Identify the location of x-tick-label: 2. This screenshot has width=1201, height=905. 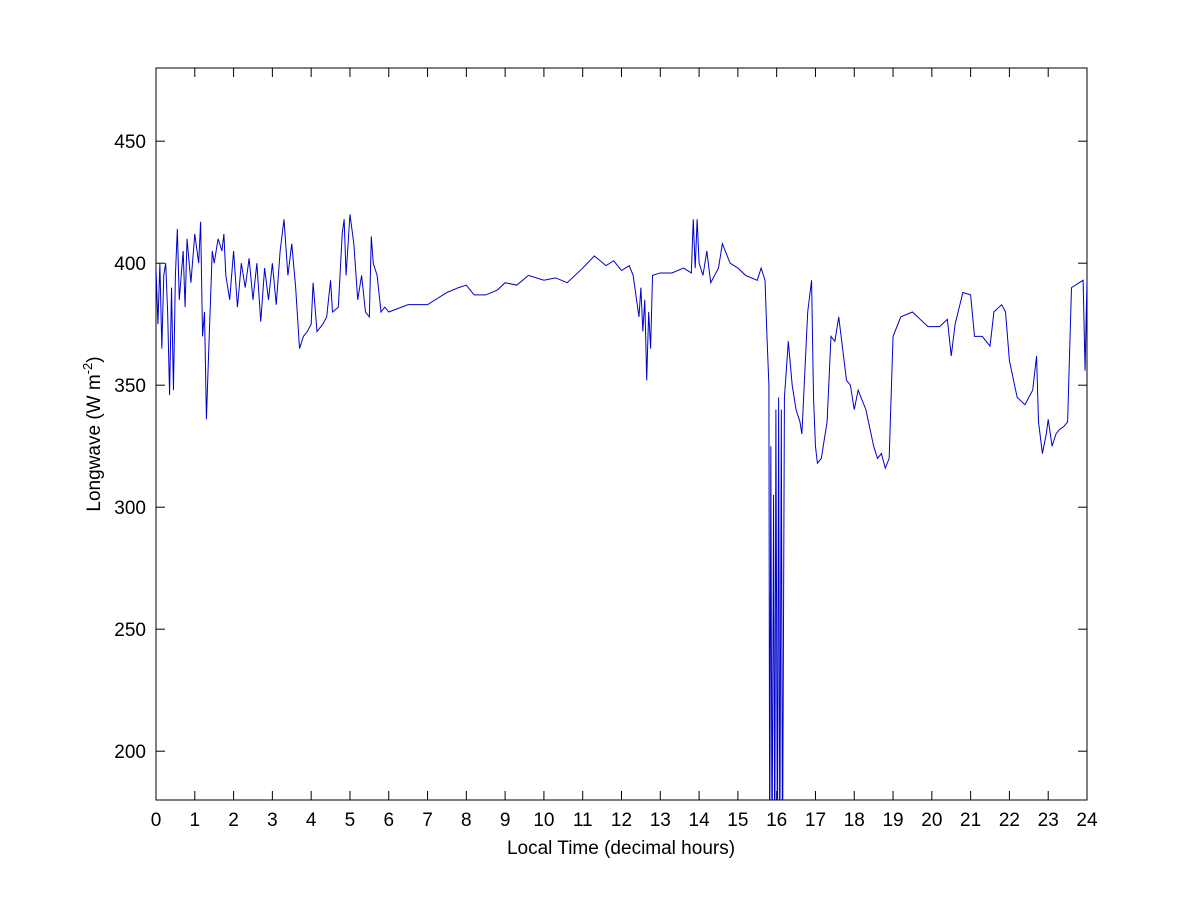
(233, 820).